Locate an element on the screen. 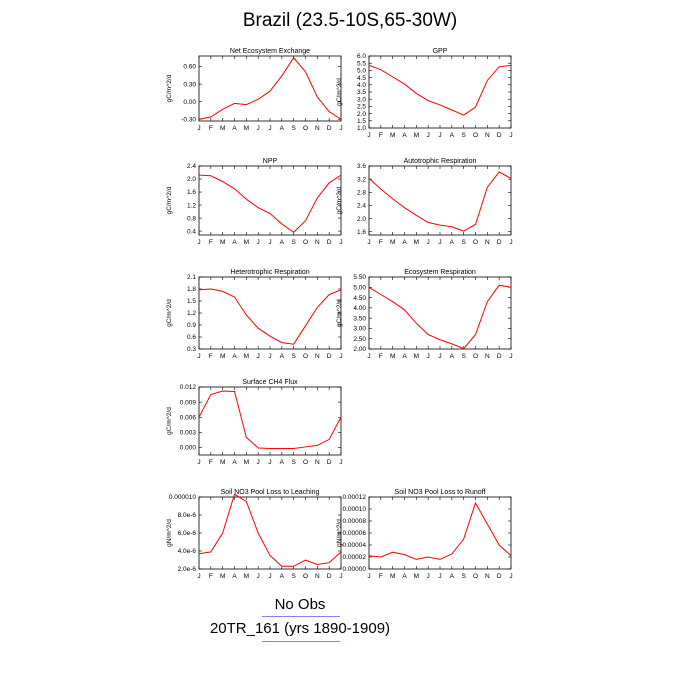 The height and width of the screenshot is (700, 700). y-tick-label: 1.8 is located at coordinates (191, 289).